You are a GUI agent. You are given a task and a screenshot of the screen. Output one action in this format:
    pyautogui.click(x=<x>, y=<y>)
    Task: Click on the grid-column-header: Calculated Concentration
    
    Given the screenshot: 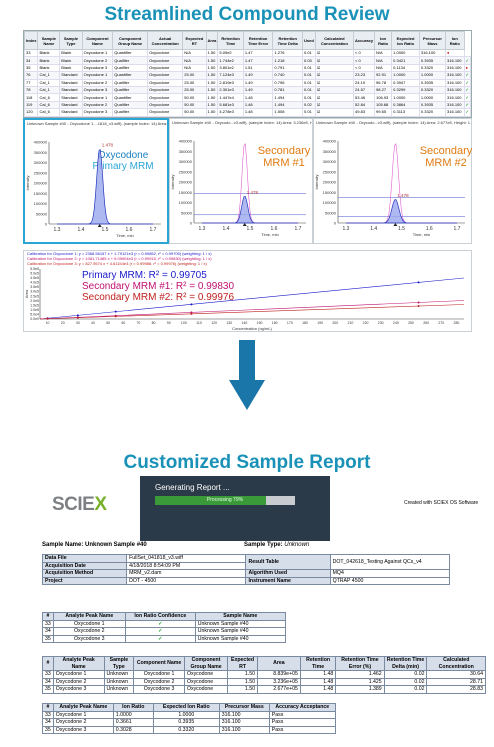 What is the action you would take?
    pyautogui.click(x=334, y=40)
    